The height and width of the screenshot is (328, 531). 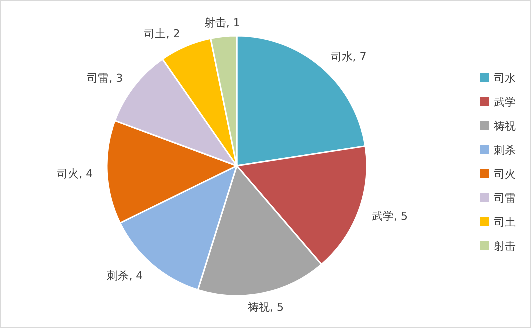 What do you see at coordinates (505, 174) in the screenshot?
I see `legend-label: 司火` at bounding box center [505, 174].